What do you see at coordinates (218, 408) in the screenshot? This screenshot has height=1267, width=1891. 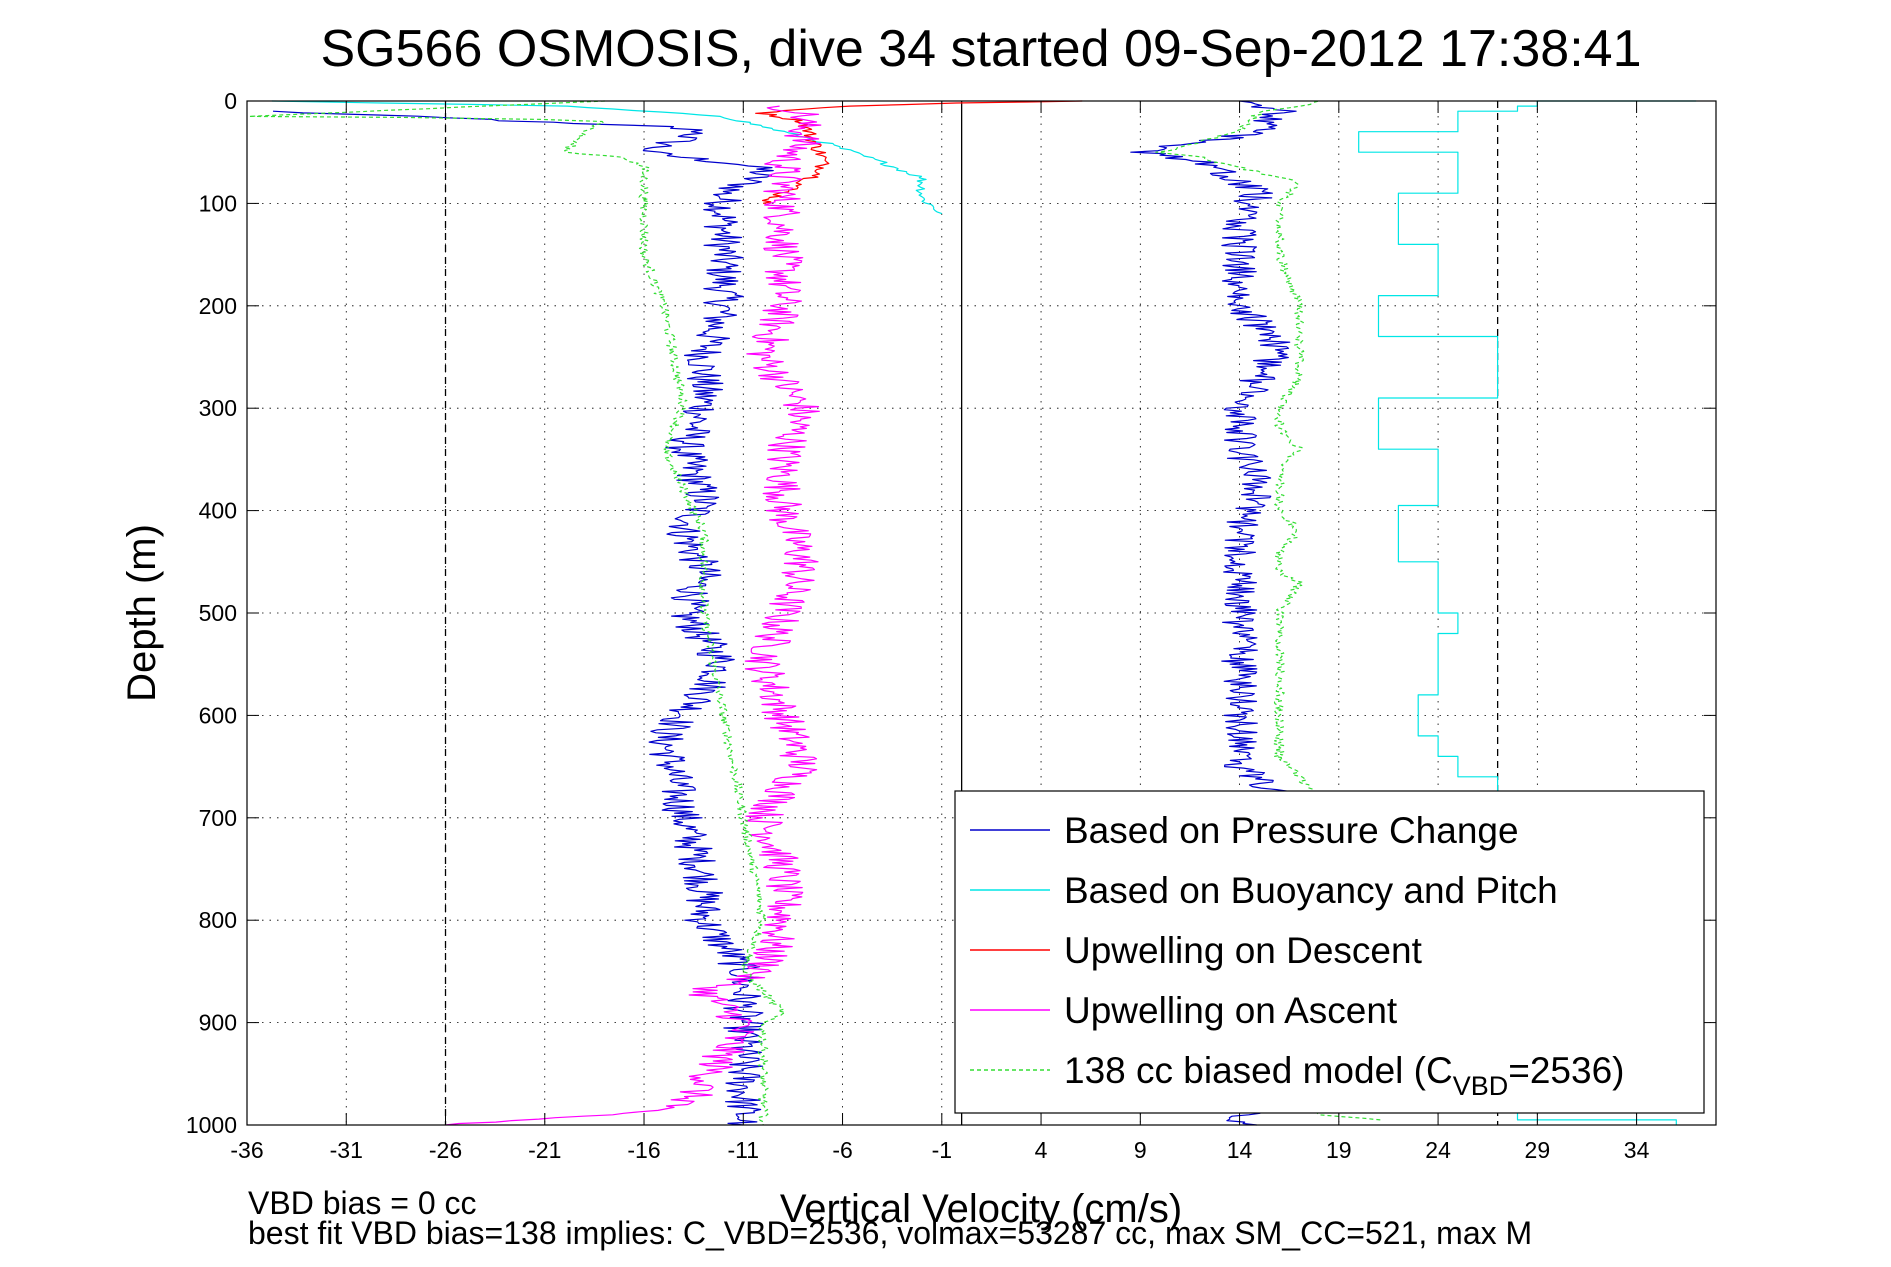 I see `y-tick-label: 300` at bounding box center [218, 408].